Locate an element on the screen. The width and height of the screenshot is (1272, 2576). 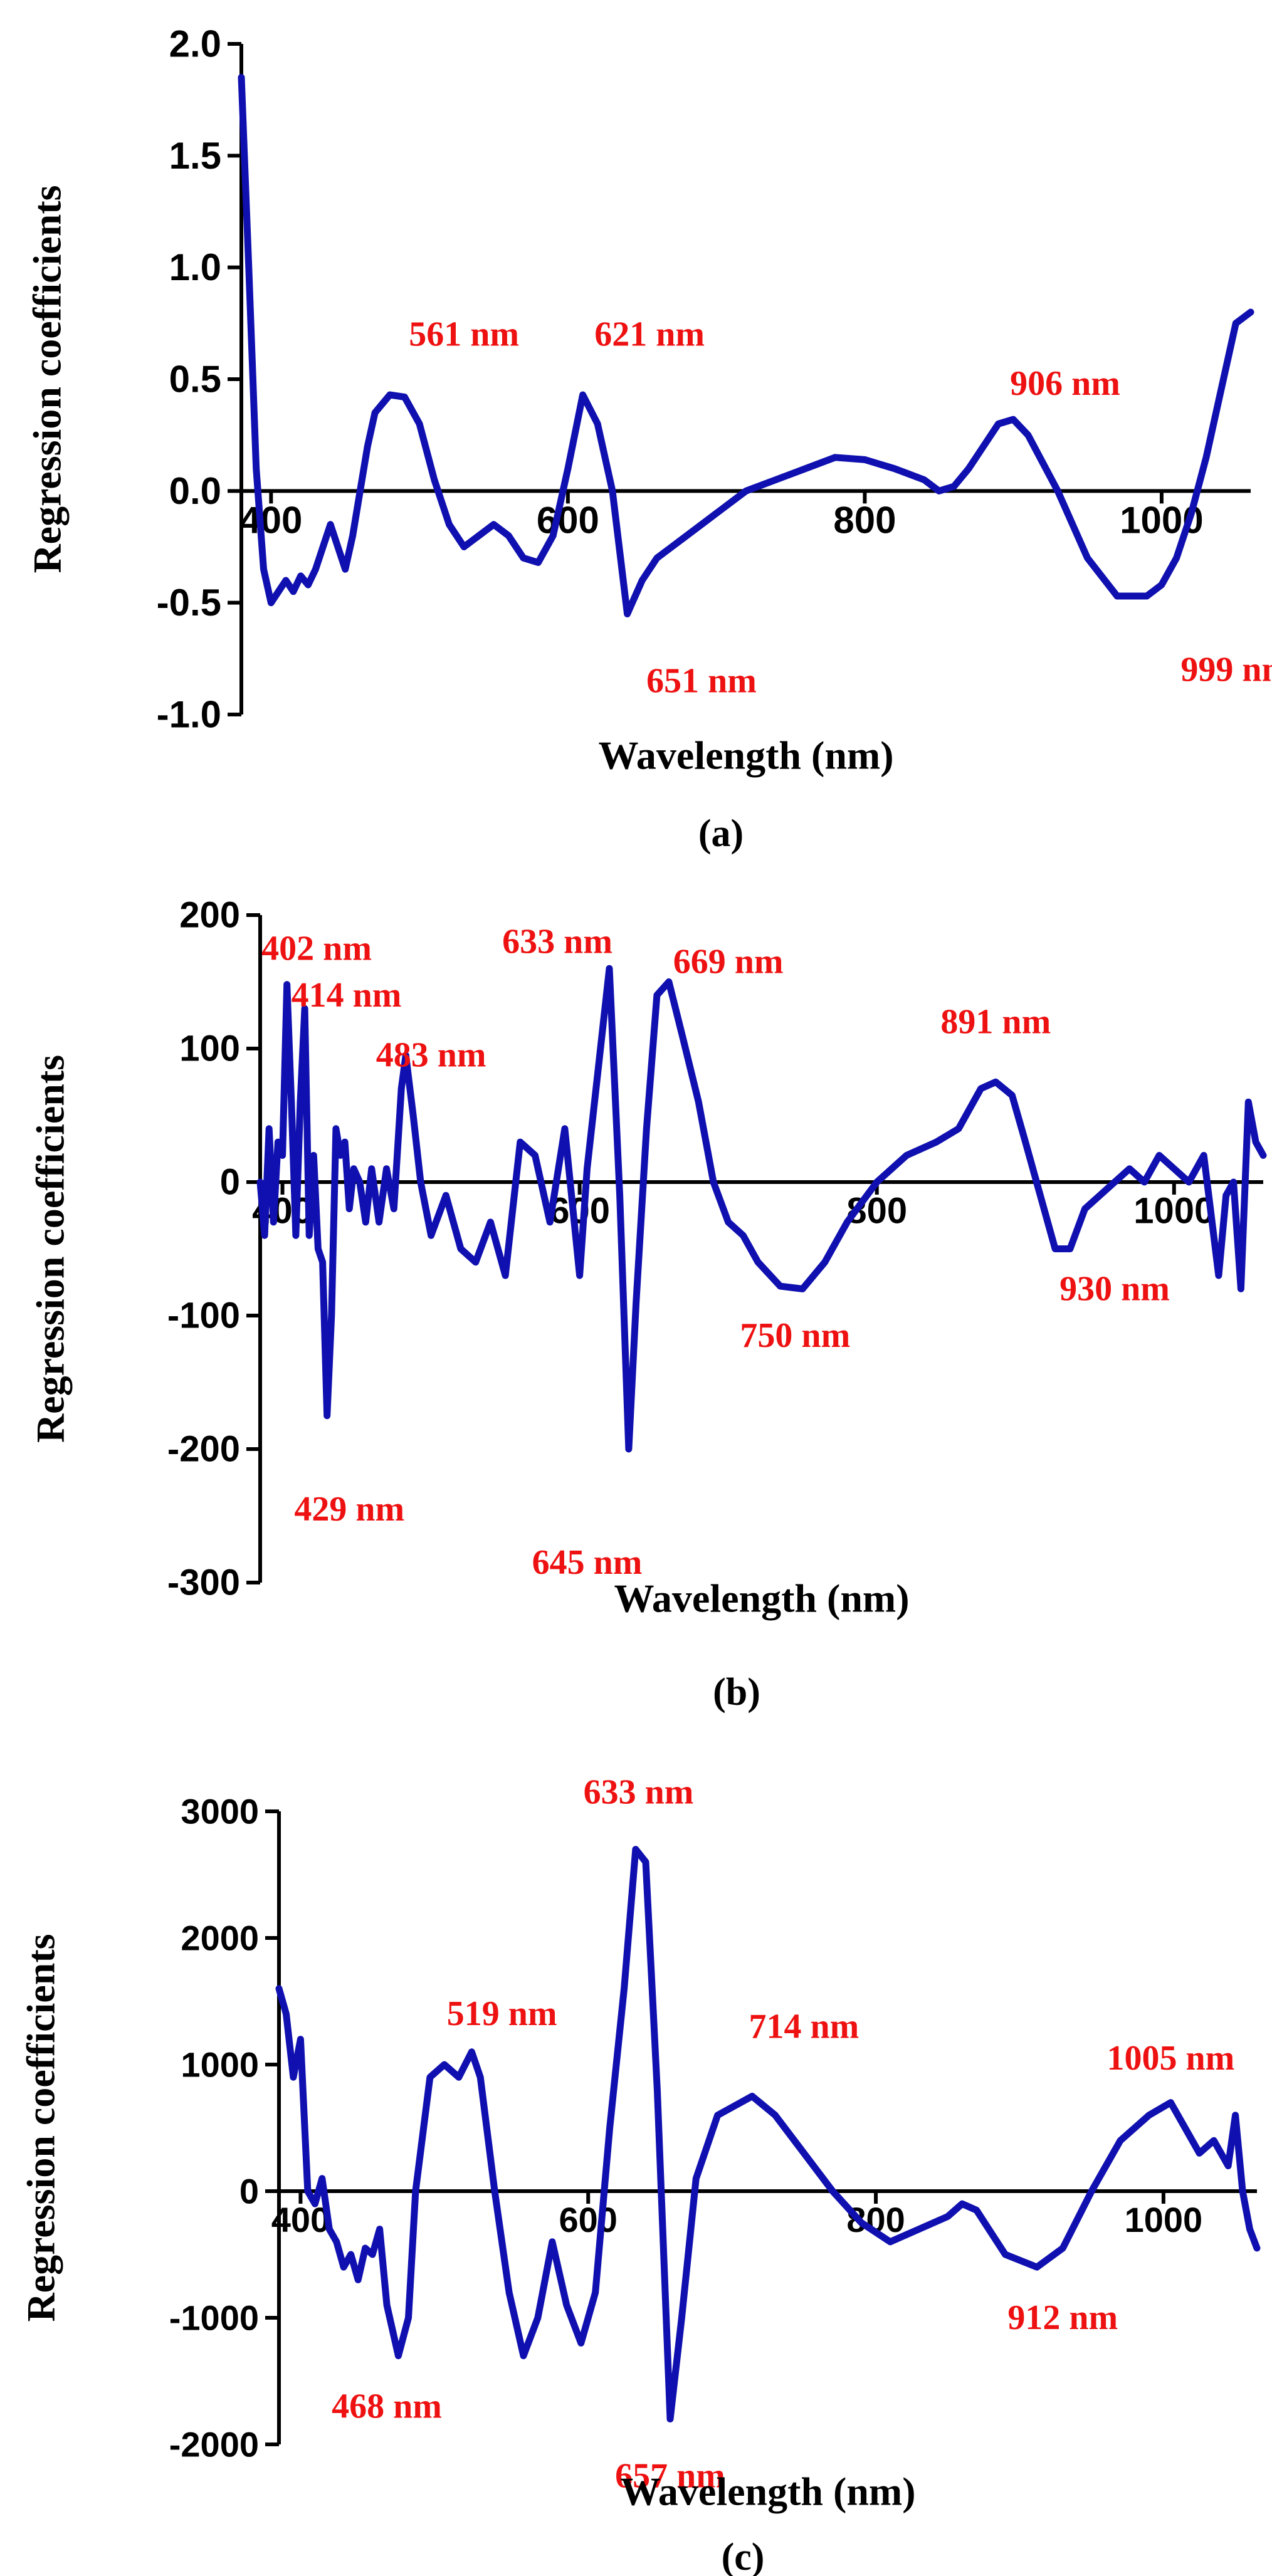
peak-annotation: 999 nm is located at coordinates (1226, 670).